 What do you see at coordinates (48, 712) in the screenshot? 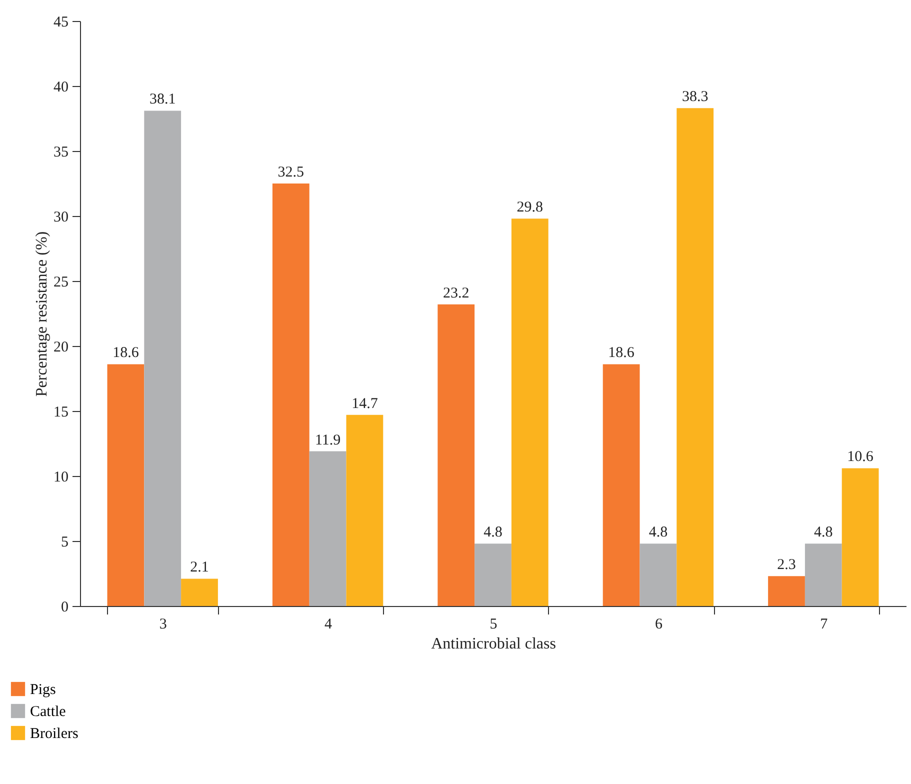
I see `legend-label: Cattle` at bounding box center [48, 712].